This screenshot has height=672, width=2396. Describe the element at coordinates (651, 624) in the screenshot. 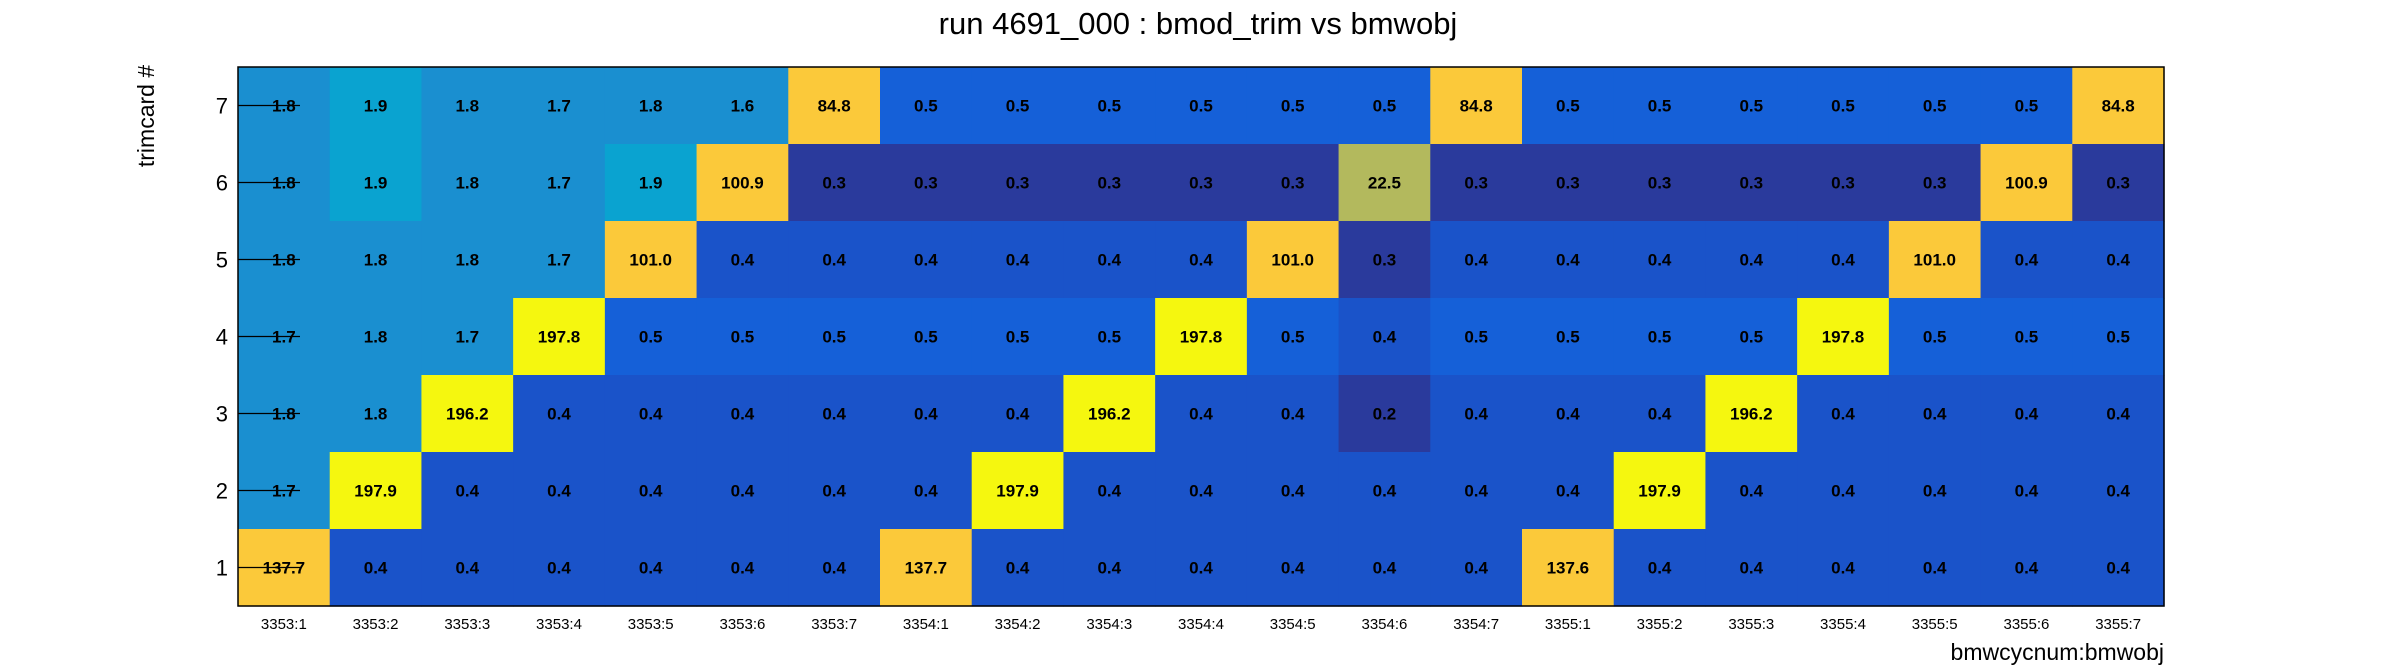

I see `x-tick-label: 3353:5` at that location.